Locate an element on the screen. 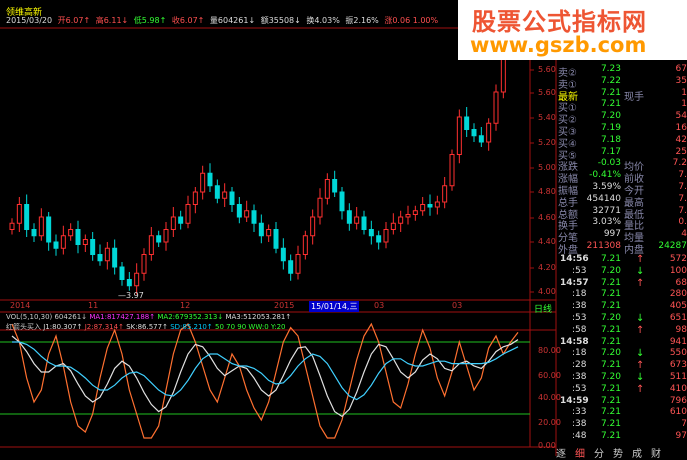 This screenshot has height=460, width=687. tab-0: 逐 is located at coordinates (561, 454).